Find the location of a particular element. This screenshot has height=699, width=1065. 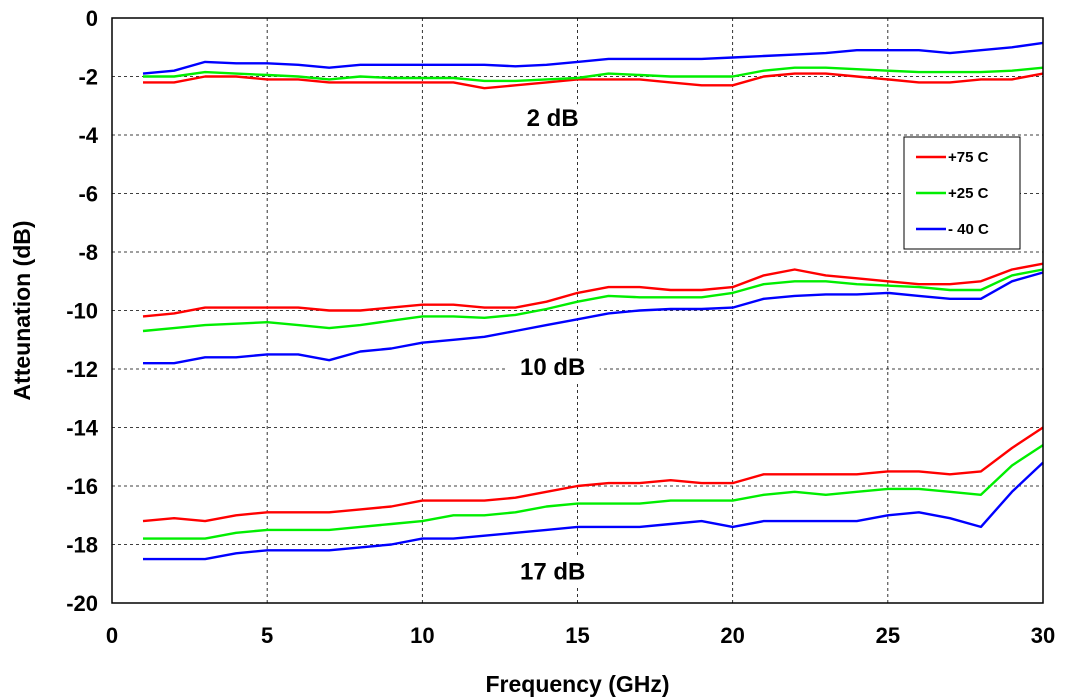

attenuation-setting-labels: 2 dB 10 dB 17 dB is located at coordinates (552, 346).